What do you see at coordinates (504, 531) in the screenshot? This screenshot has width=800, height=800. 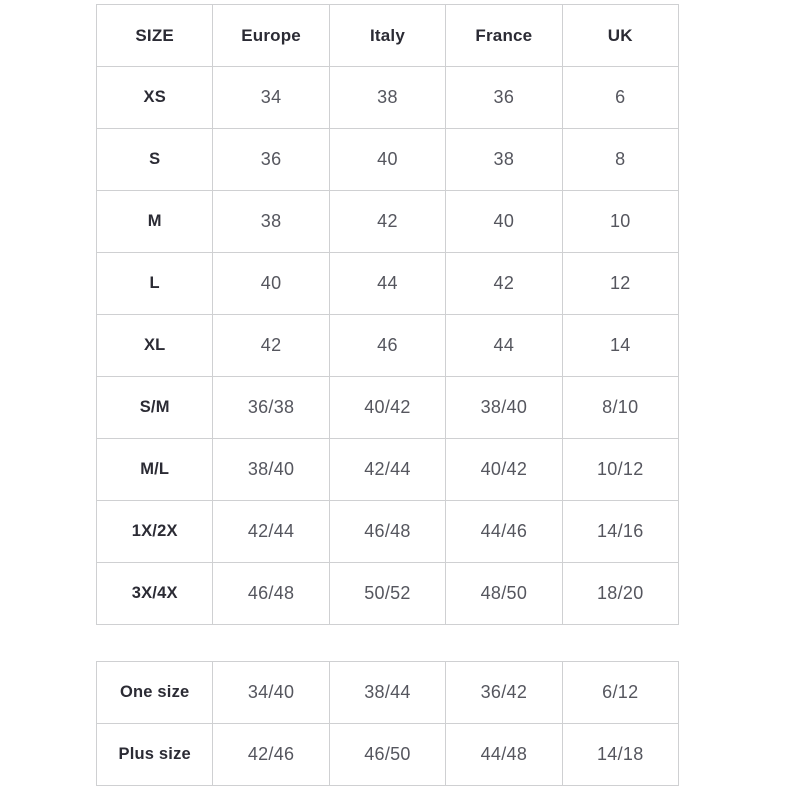 I see `value-cell: 44/46` at bounding box center [504, 531].